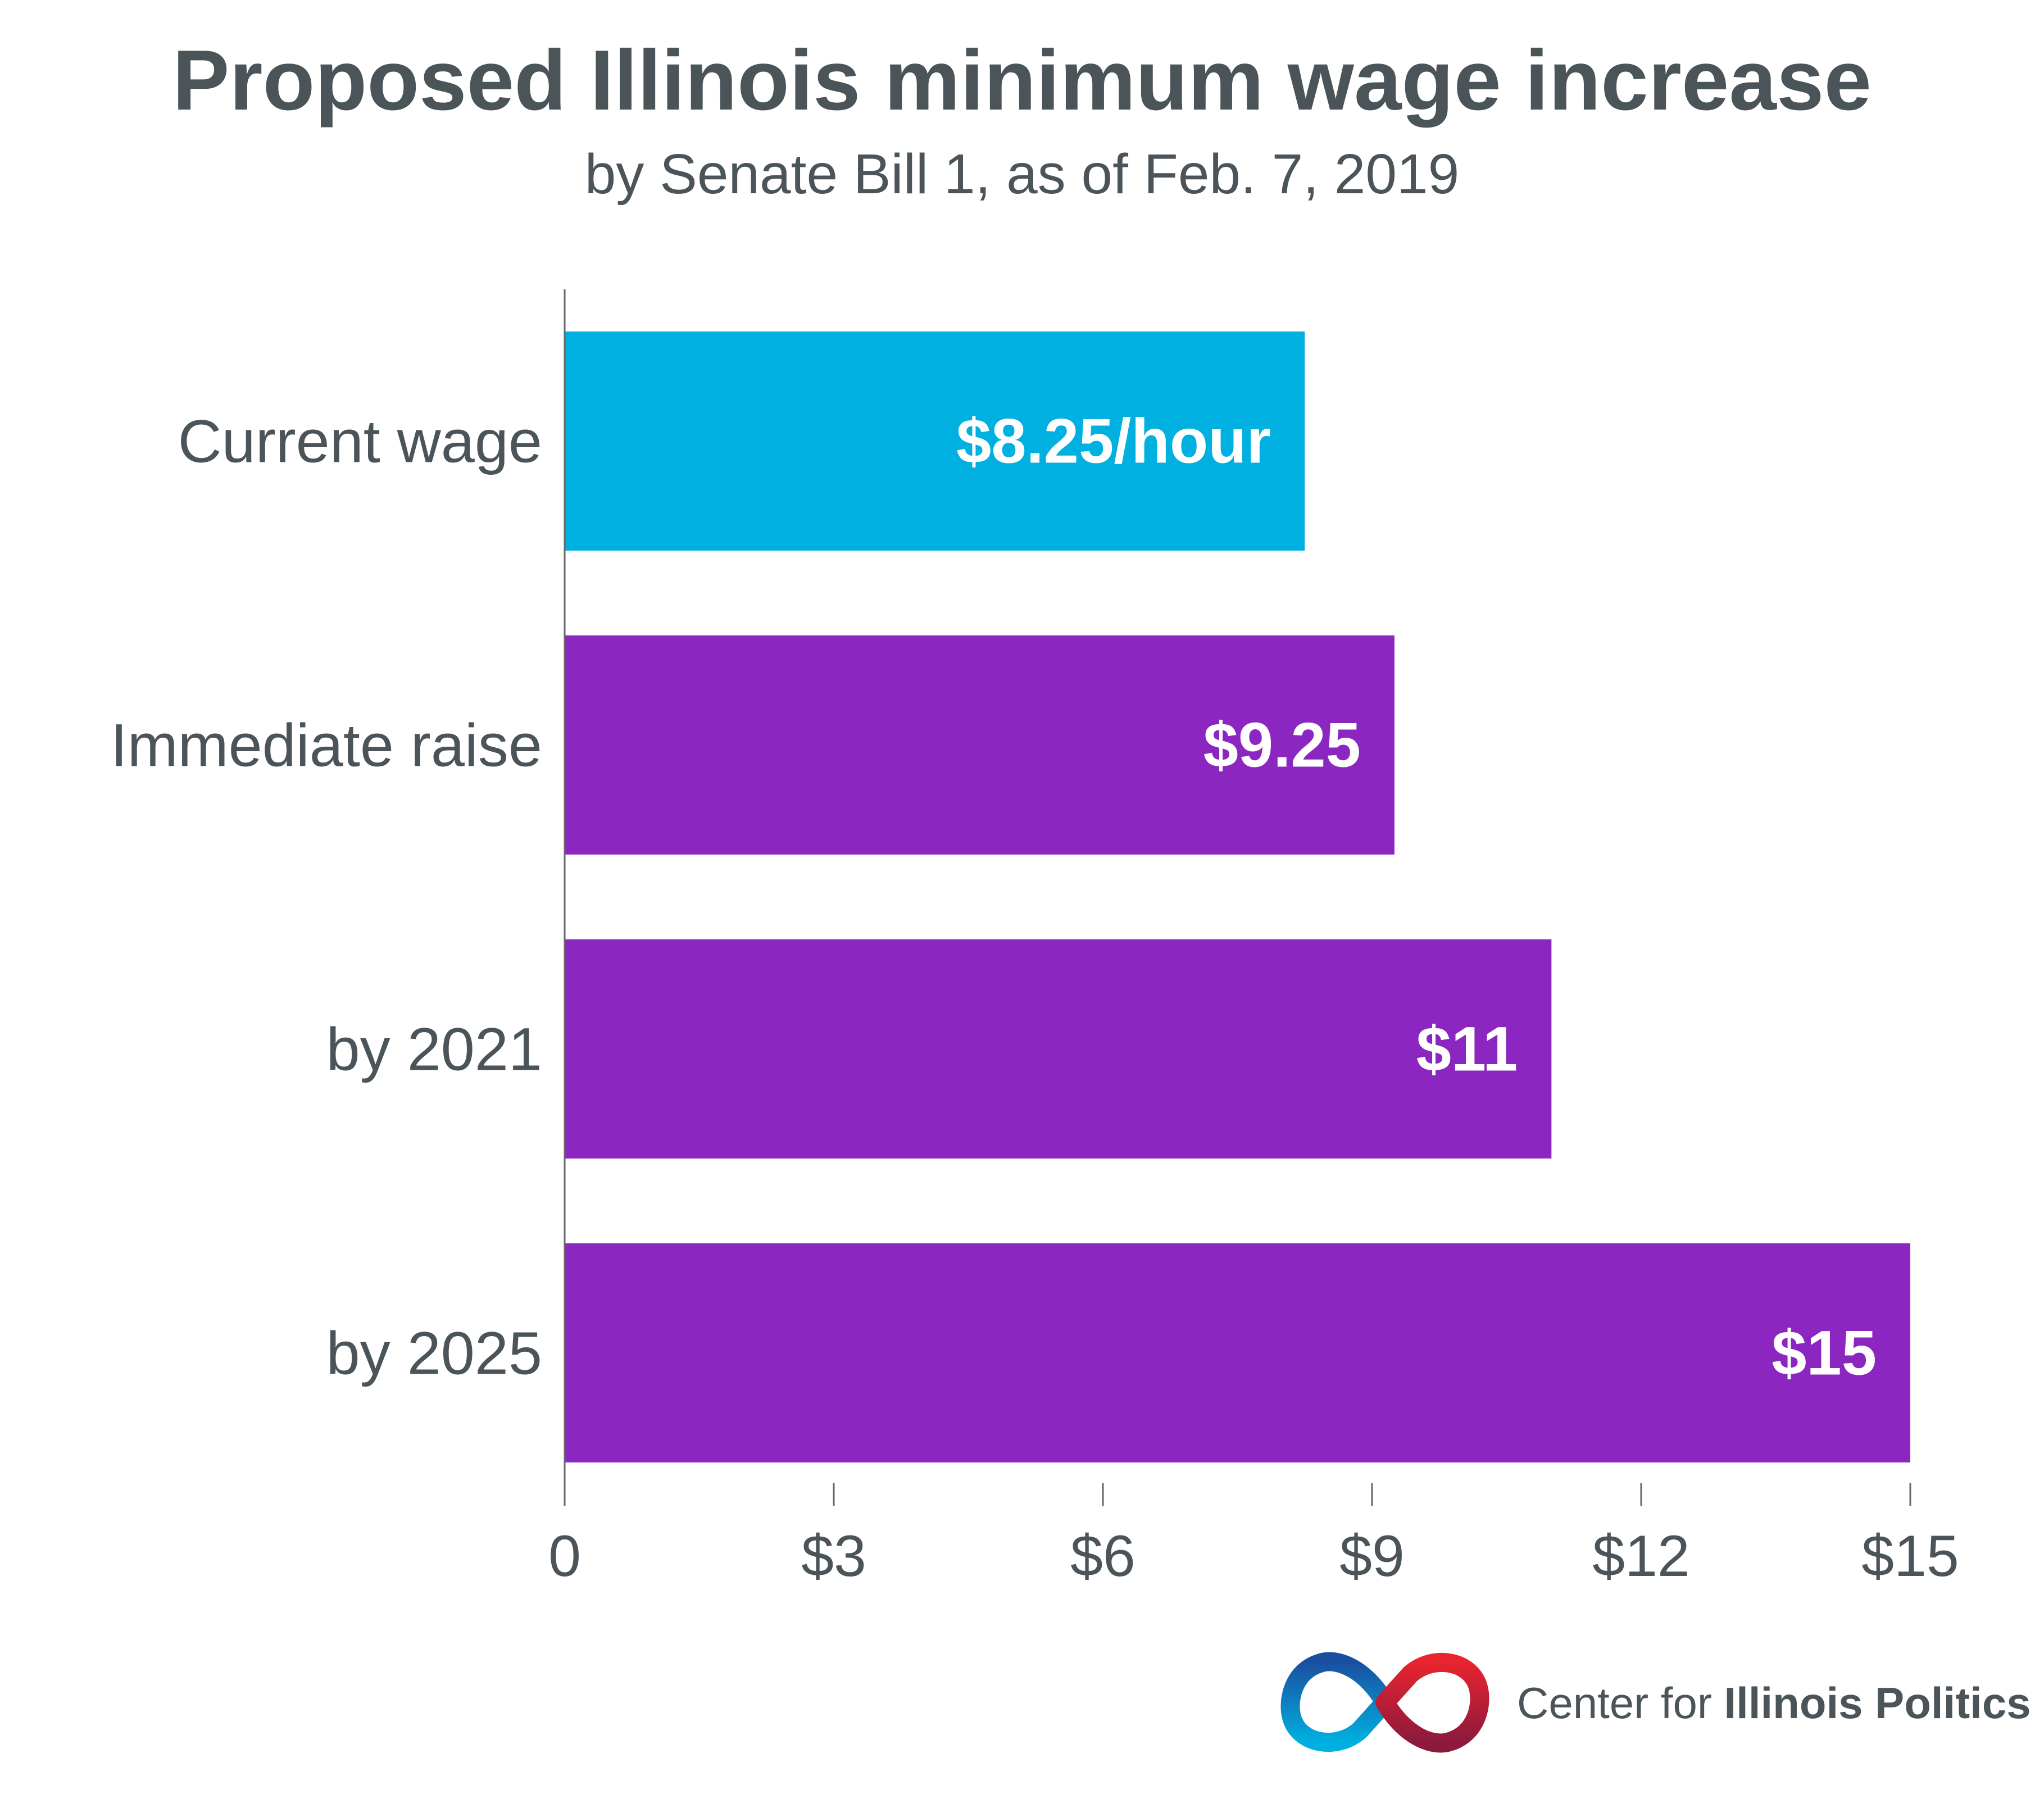 Image resolution: width=2044 pixels, height=1799 pixels. Describe the element at coordinates (1910, 1556) in the screenshot. I see `x-tick-label: $15` at that location.